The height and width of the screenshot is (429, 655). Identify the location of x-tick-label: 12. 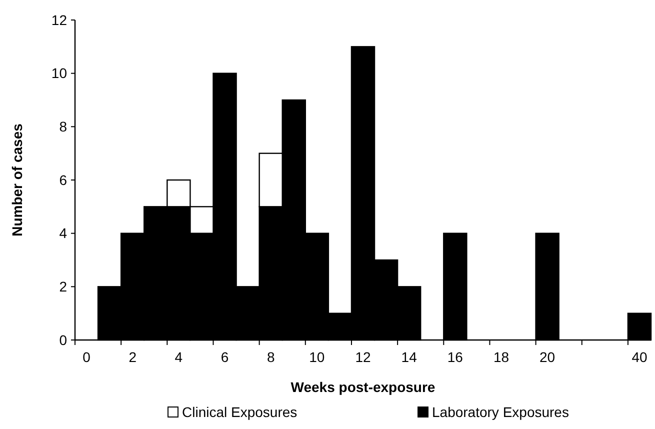
(363, 357).